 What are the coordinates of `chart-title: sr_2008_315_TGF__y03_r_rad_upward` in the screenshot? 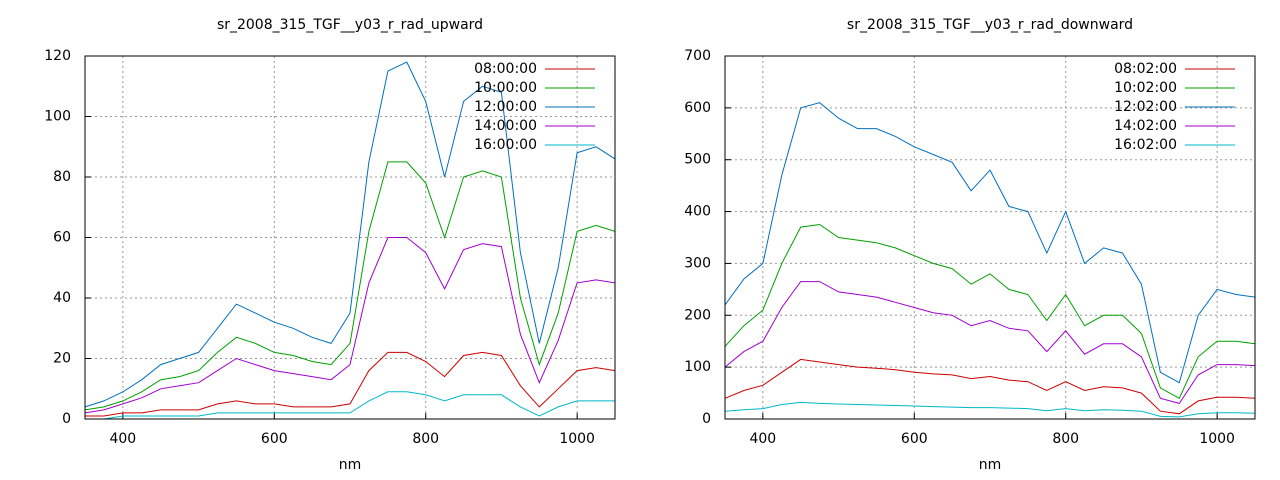 It's located at (350, 25).